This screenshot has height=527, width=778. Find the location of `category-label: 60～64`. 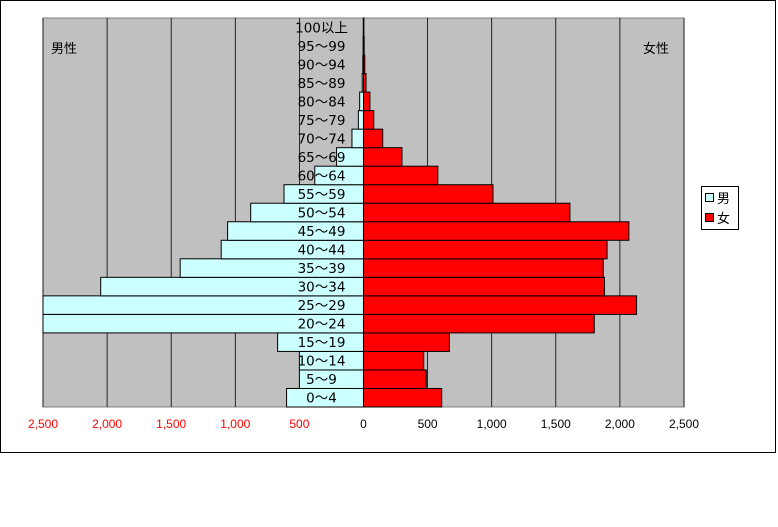

category-label: 60～64 is located at coordinates (322, 176).